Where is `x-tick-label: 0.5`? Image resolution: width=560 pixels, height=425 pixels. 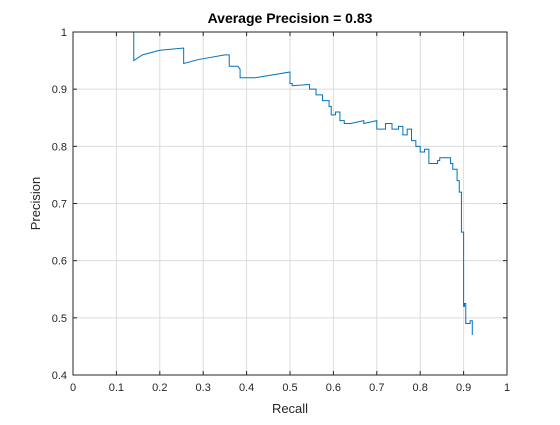
x-tick-label: 0.5 is located at coordinates (289, 388).